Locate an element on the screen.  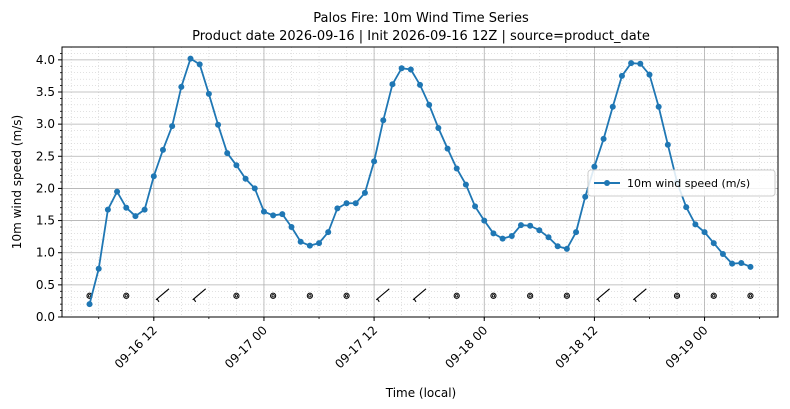
y-axis: 0.0 0.5 1.0 1.5 2.0 2.5 3.0 3.5 4.0 is located at coordinates (49, 188).